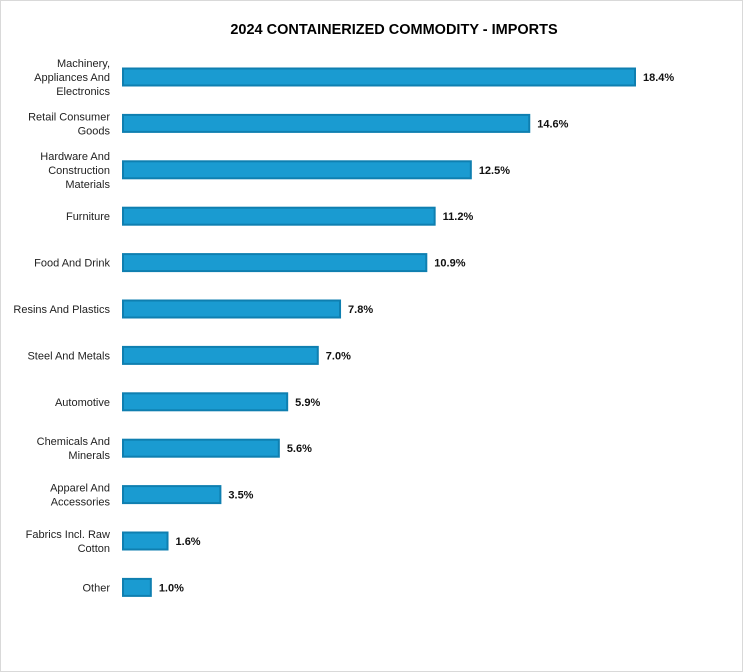 This screenshot has width=743, height=672. I want to click on category-label-line: Other, so click(96, 588).